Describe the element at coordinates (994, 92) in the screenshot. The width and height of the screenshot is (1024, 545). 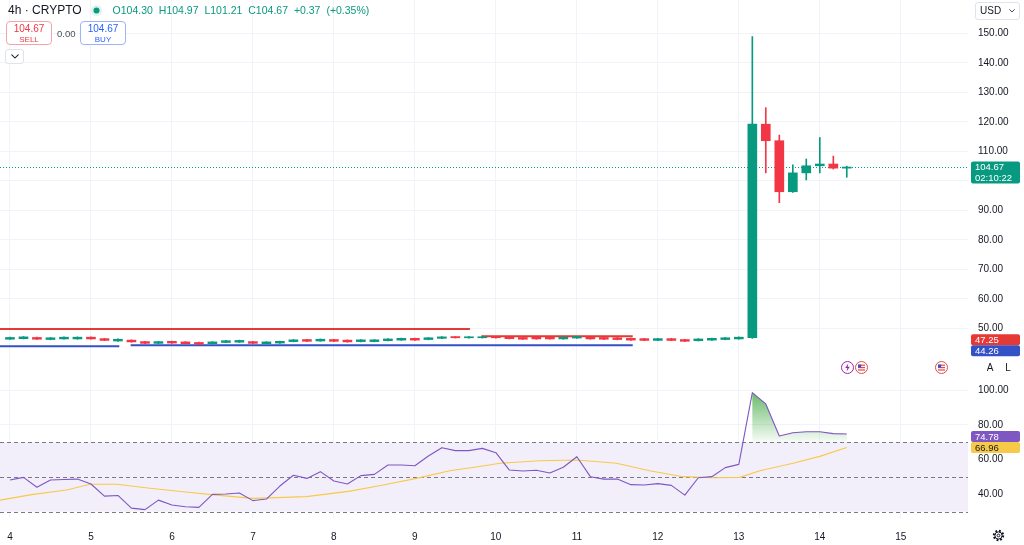
I see `y-tick-label: 130.00` at that location.